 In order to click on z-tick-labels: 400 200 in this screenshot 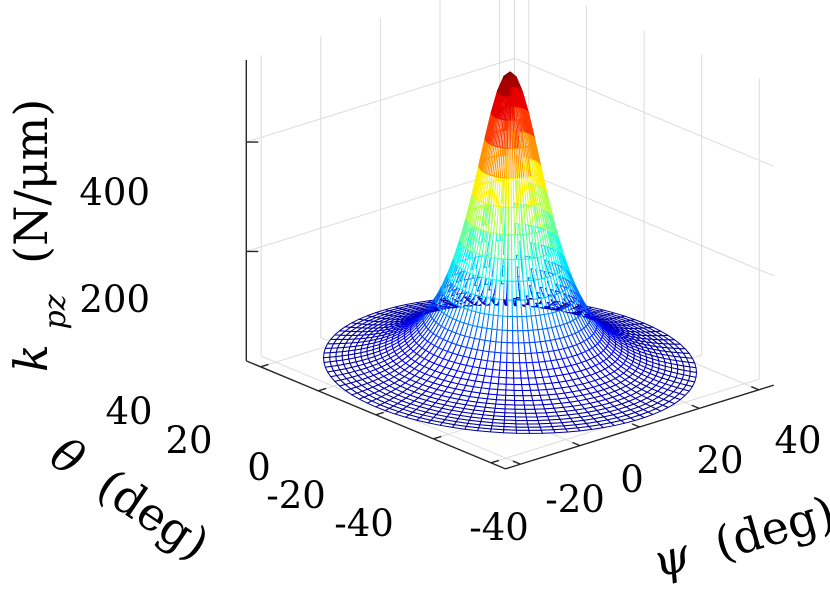, I will do `click(114, 246)`.